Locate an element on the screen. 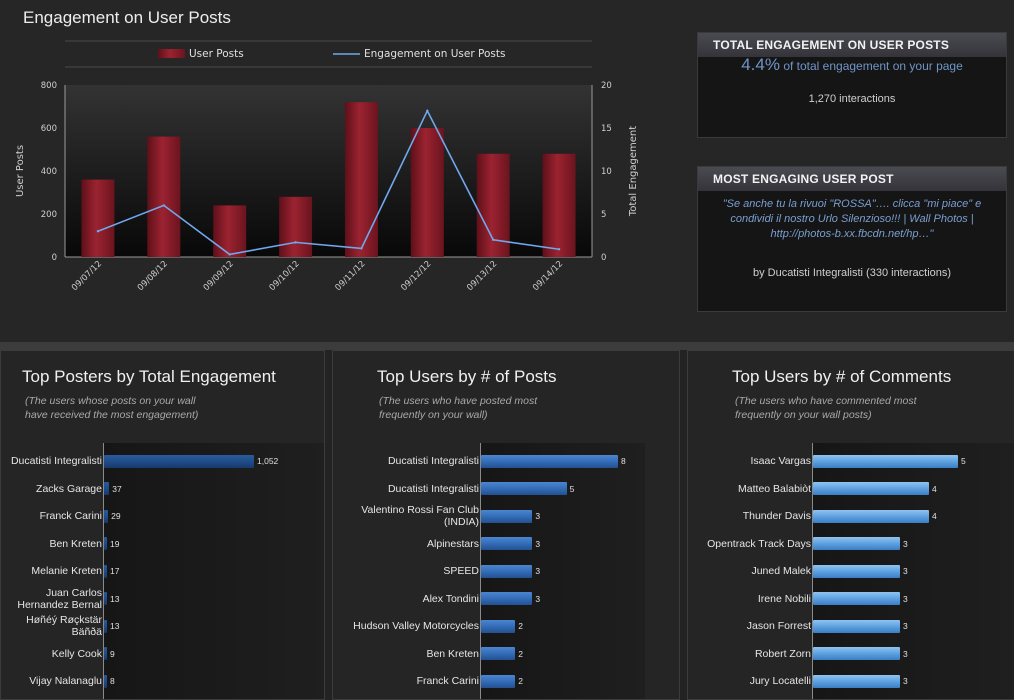  row-label: SPEED is located at coordinates (461, 571).